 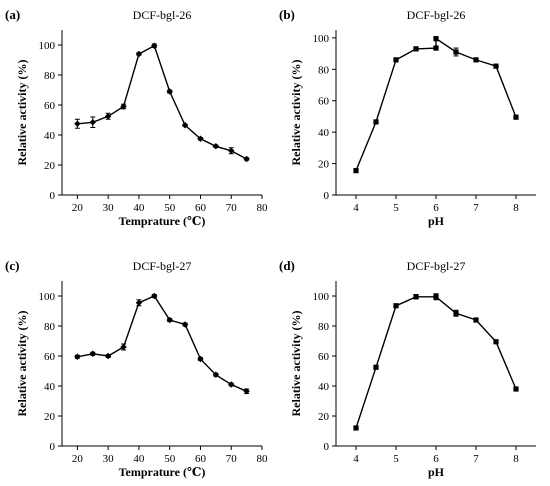 I want to click on x-tick-label: 40, so click(x=139, y=208).